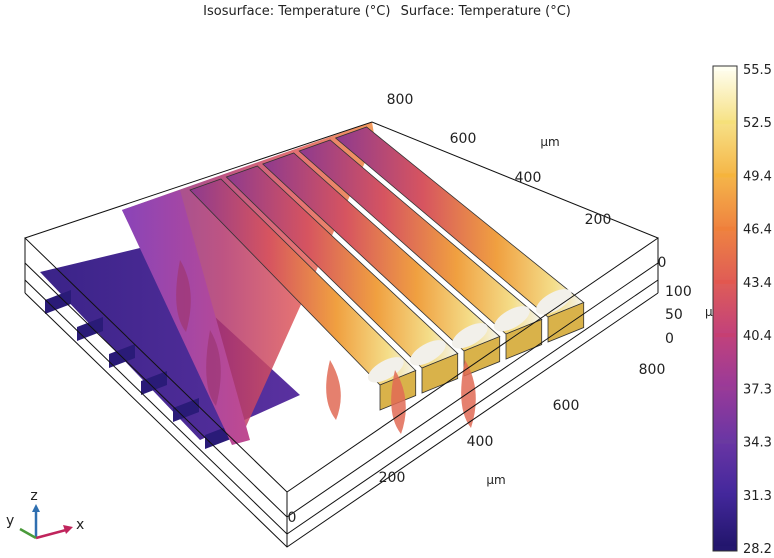 Image resolution: width=774 pixels, height=558 pixels. What do you see at coordinates (68, 529) in the screenshot?
I see `x-arrow-head` at bounding box center [68, 529].